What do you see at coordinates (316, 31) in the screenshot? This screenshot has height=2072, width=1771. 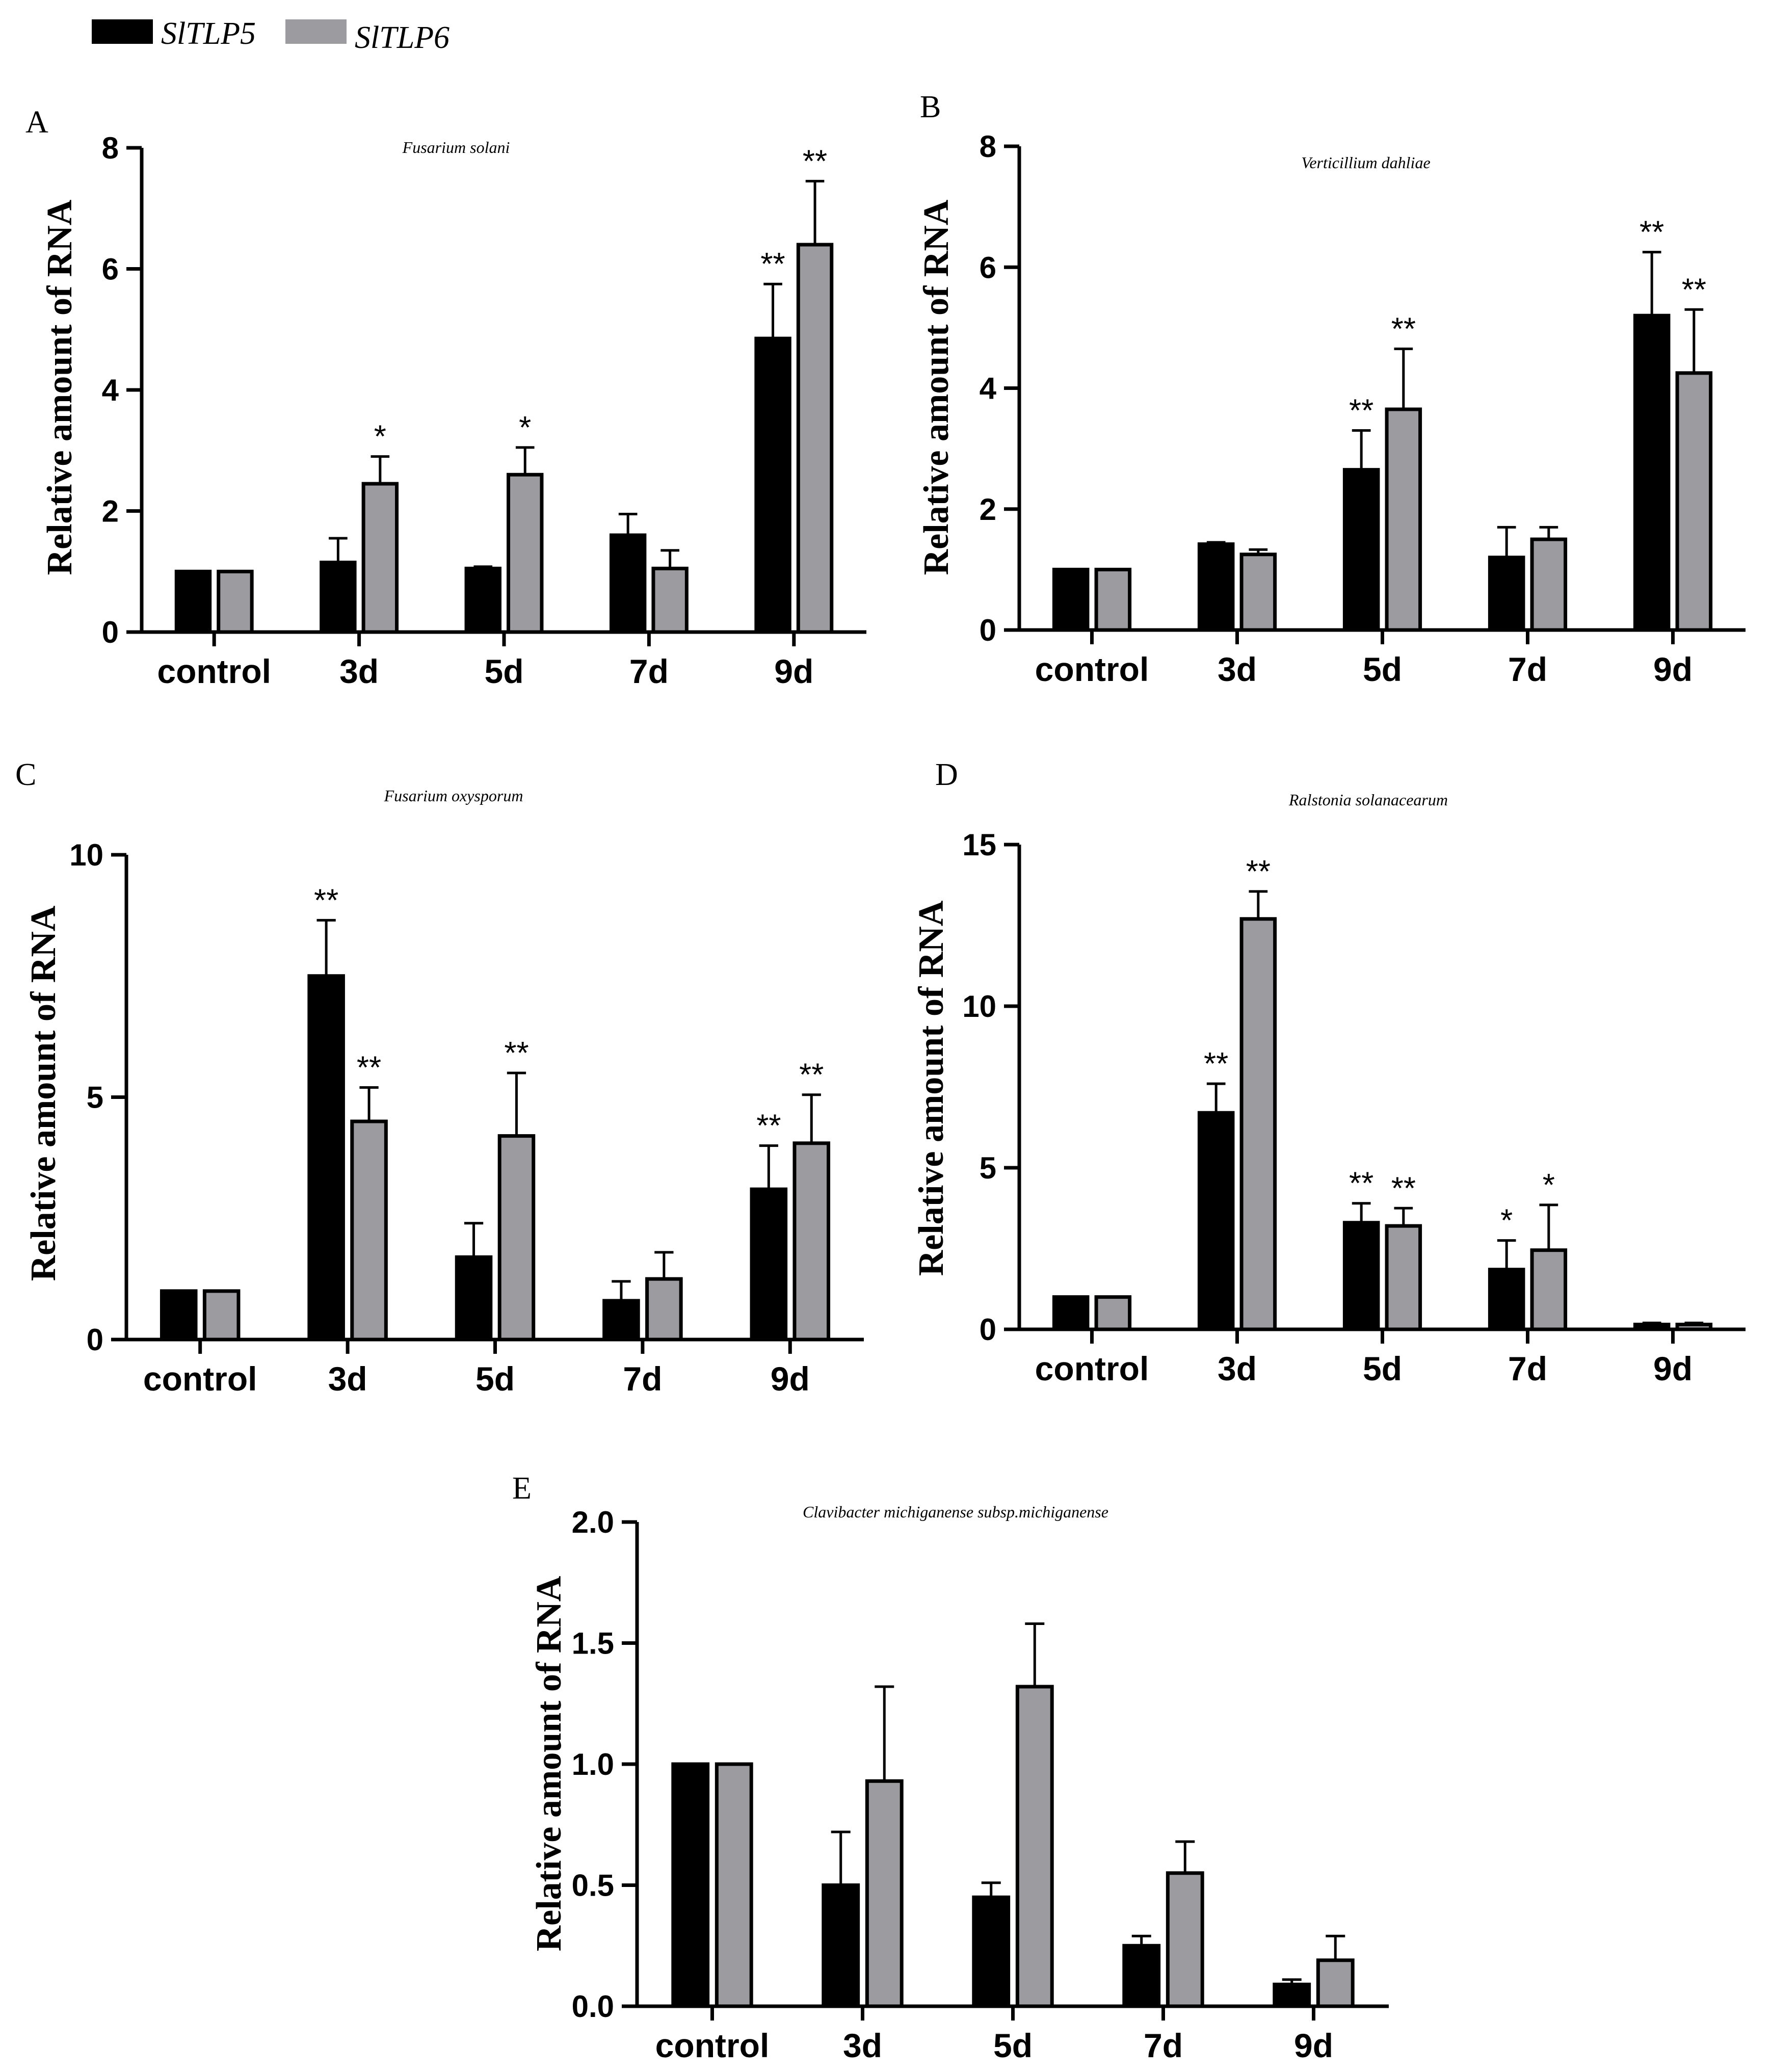 I see `legend-swatch-sltlp6` at bounding box center [316, 31].